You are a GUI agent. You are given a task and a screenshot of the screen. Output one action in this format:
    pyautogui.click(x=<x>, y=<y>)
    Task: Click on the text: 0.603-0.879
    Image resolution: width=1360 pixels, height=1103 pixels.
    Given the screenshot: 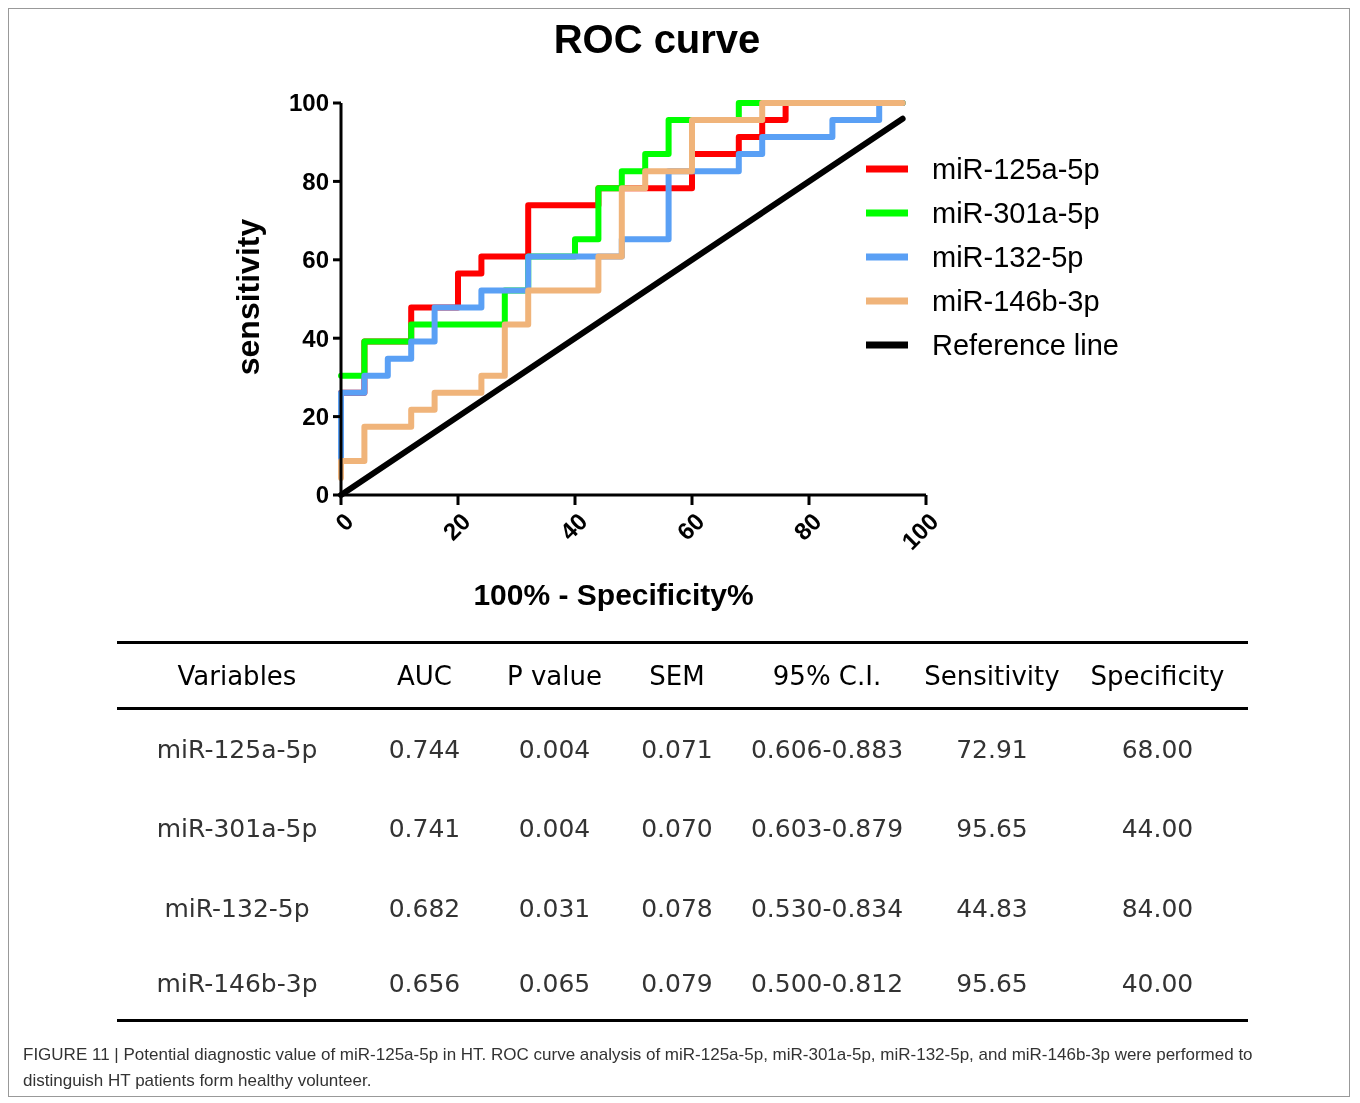 What is the action you would take?
    pyautogui.click(x=827, y=829)
    